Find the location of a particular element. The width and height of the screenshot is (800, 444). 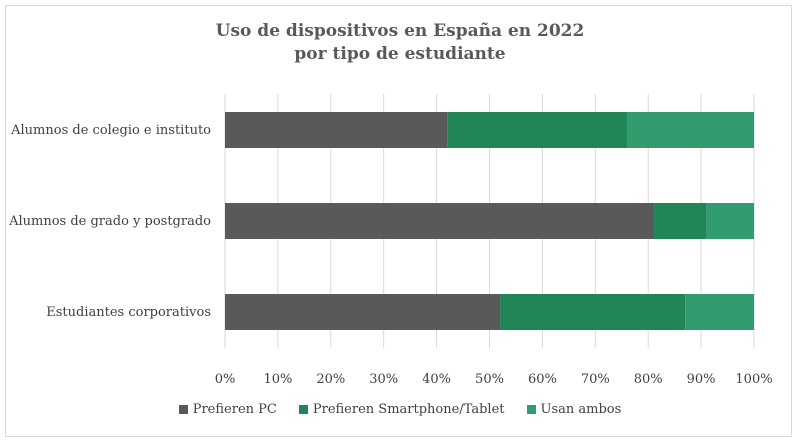

category-label: Estudiantes corporativos is located at coordinates (128, 312).